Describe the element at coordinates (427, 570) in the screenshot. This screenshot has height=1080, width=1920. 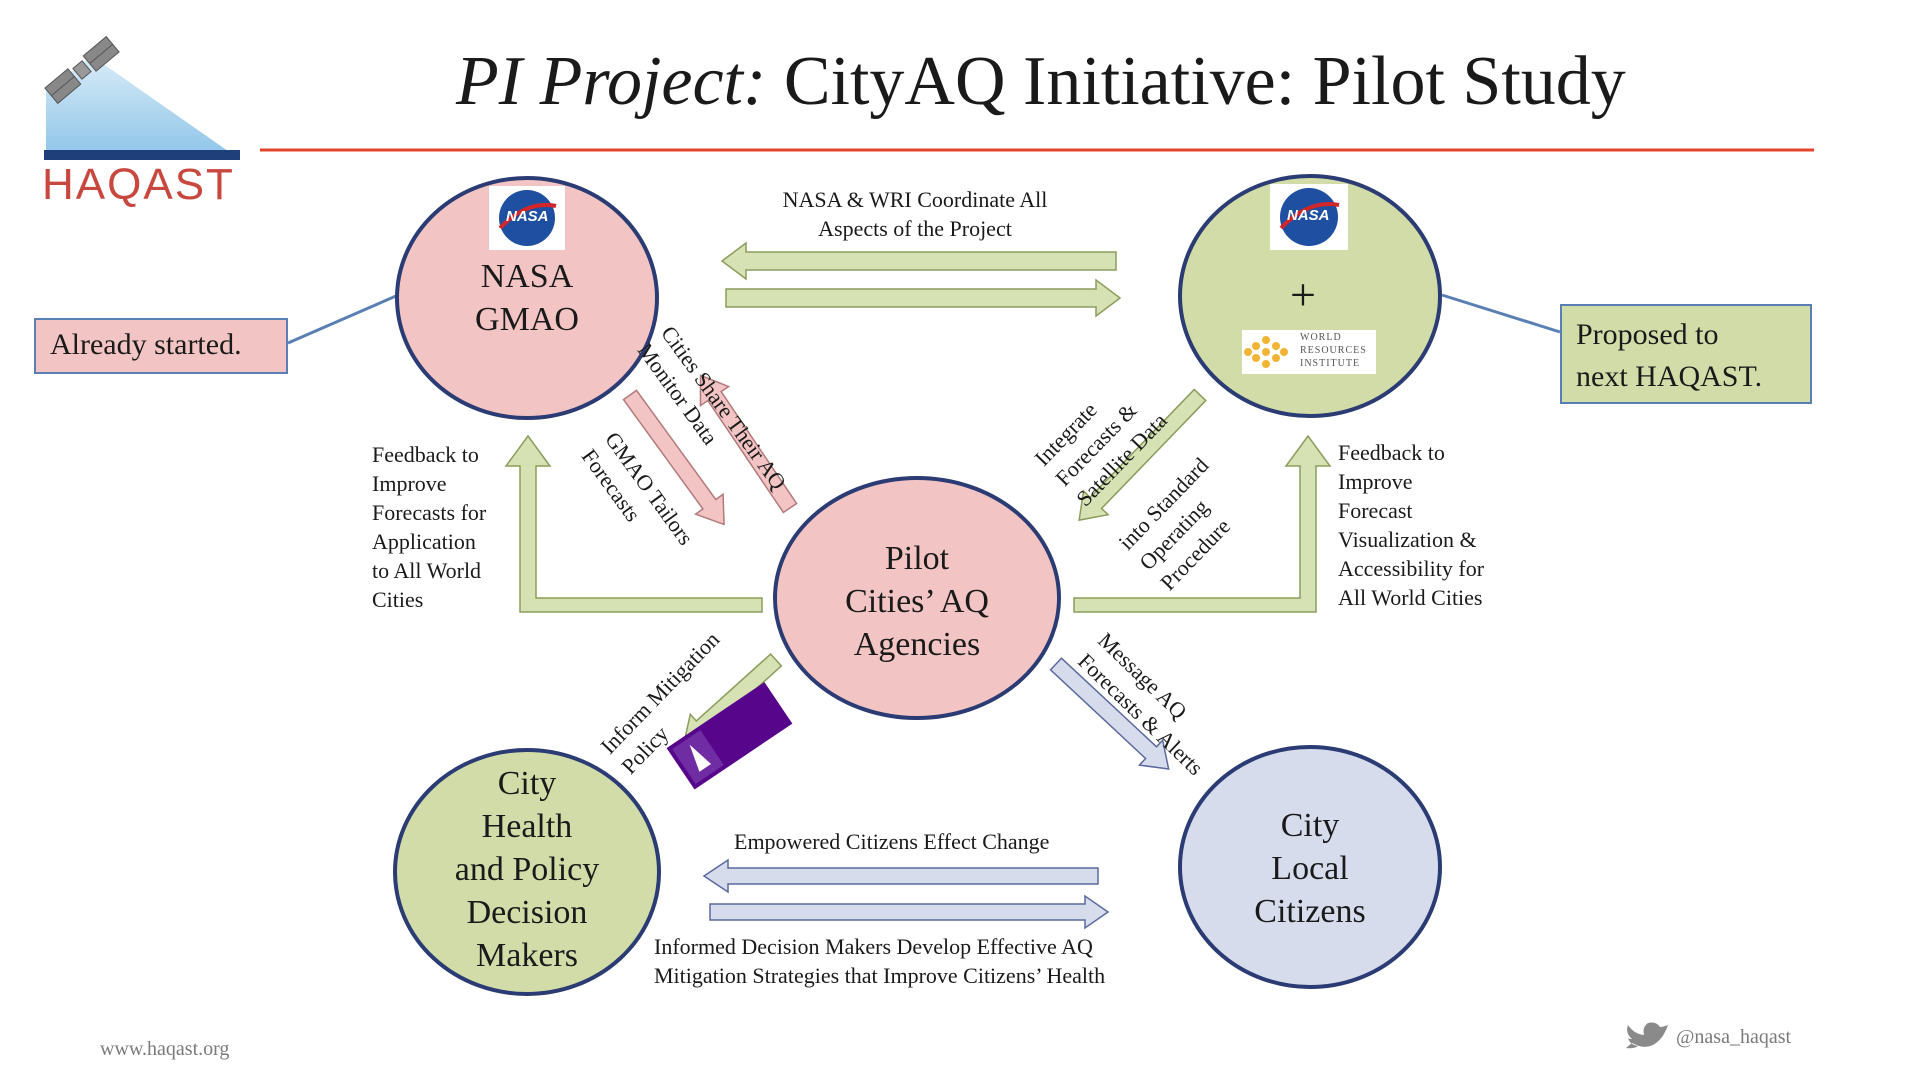
I see `label-line: to All World` at that location.